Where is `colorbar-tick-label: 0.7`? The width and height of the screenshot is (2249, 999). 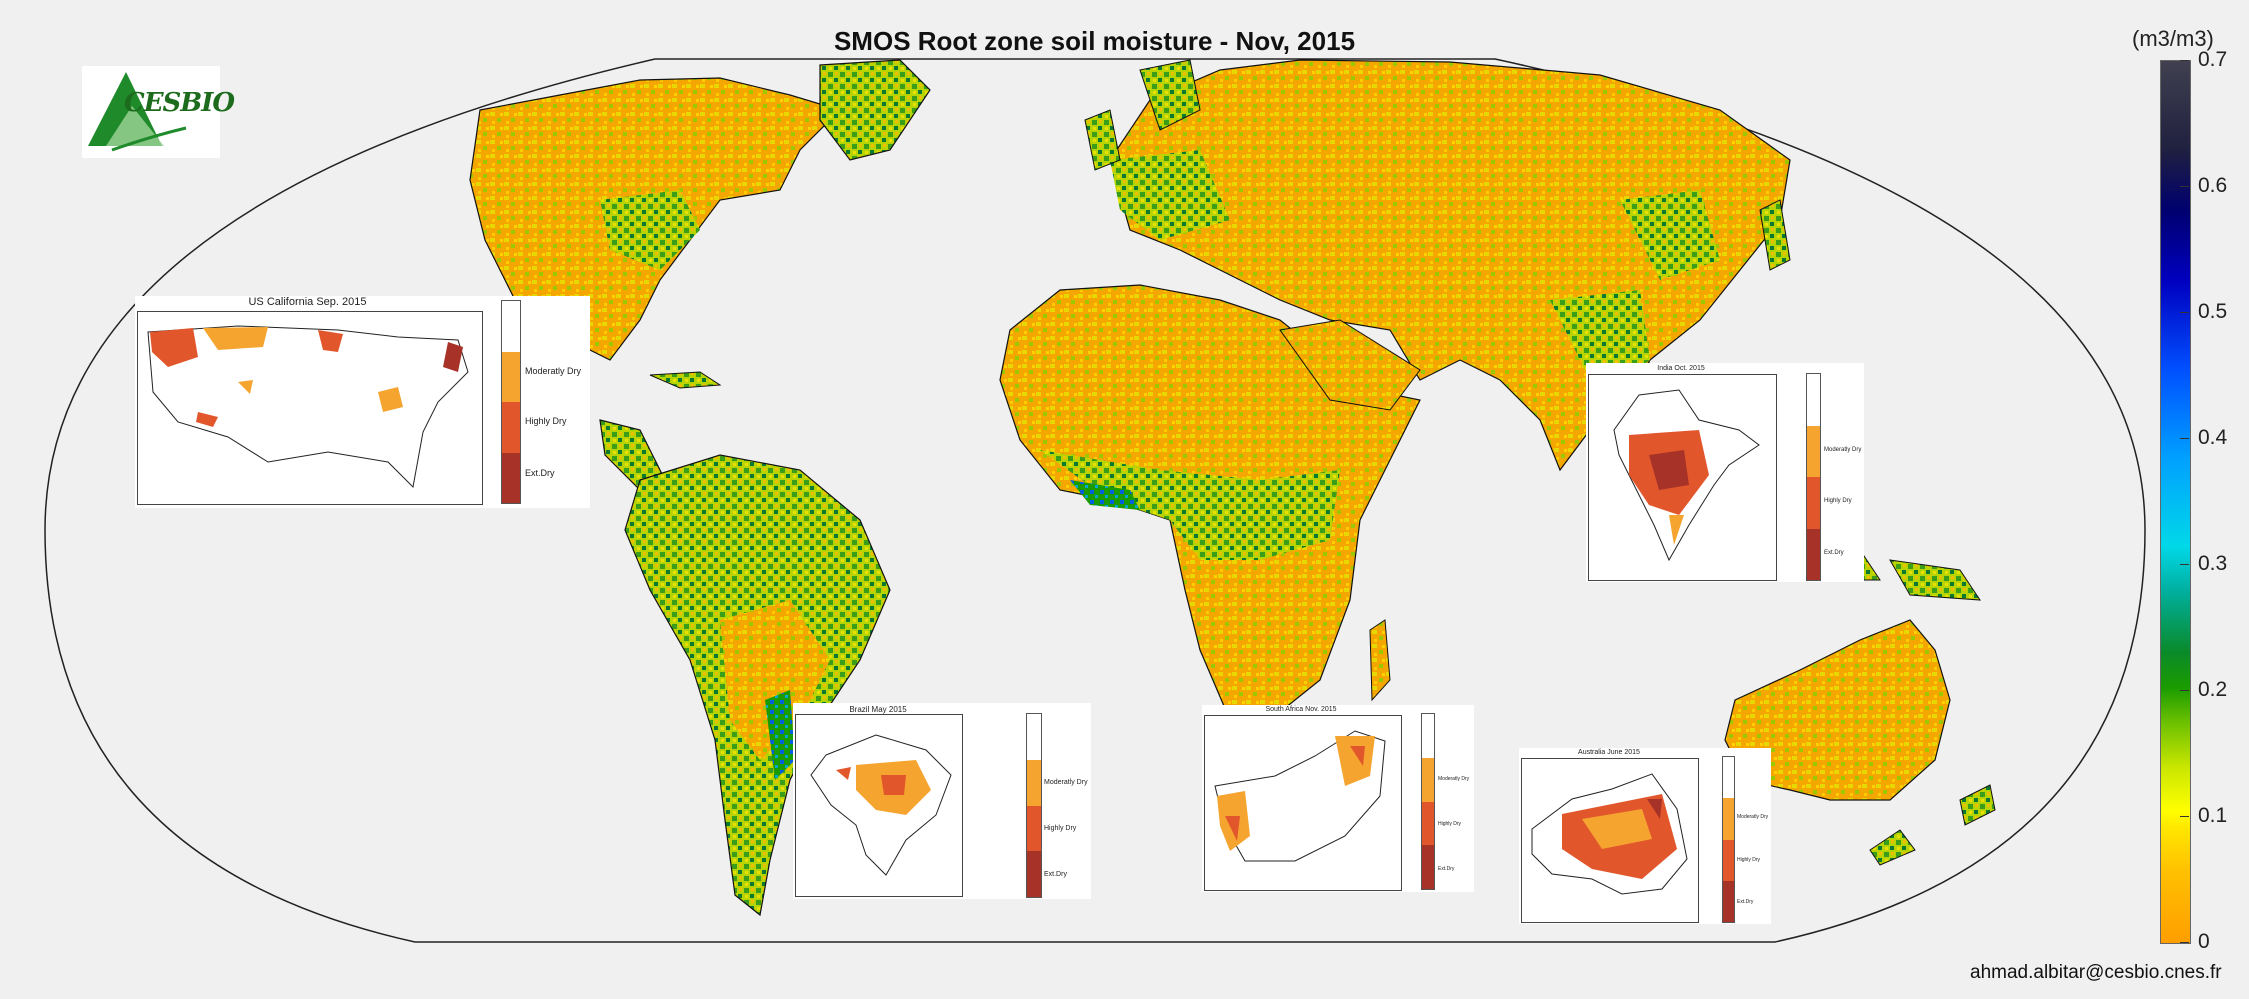 colorbar-tick-label: 0.7 is located at coordinates (2213, 59).